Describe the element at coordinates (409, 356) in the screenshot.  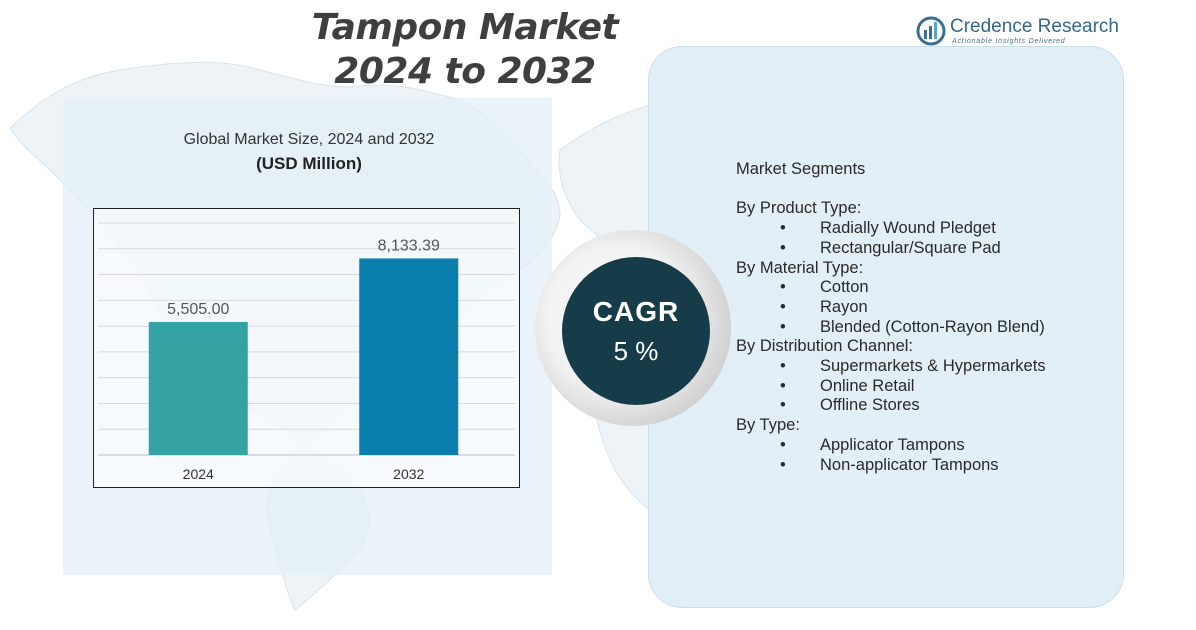
I see `bar-2032` at that location.